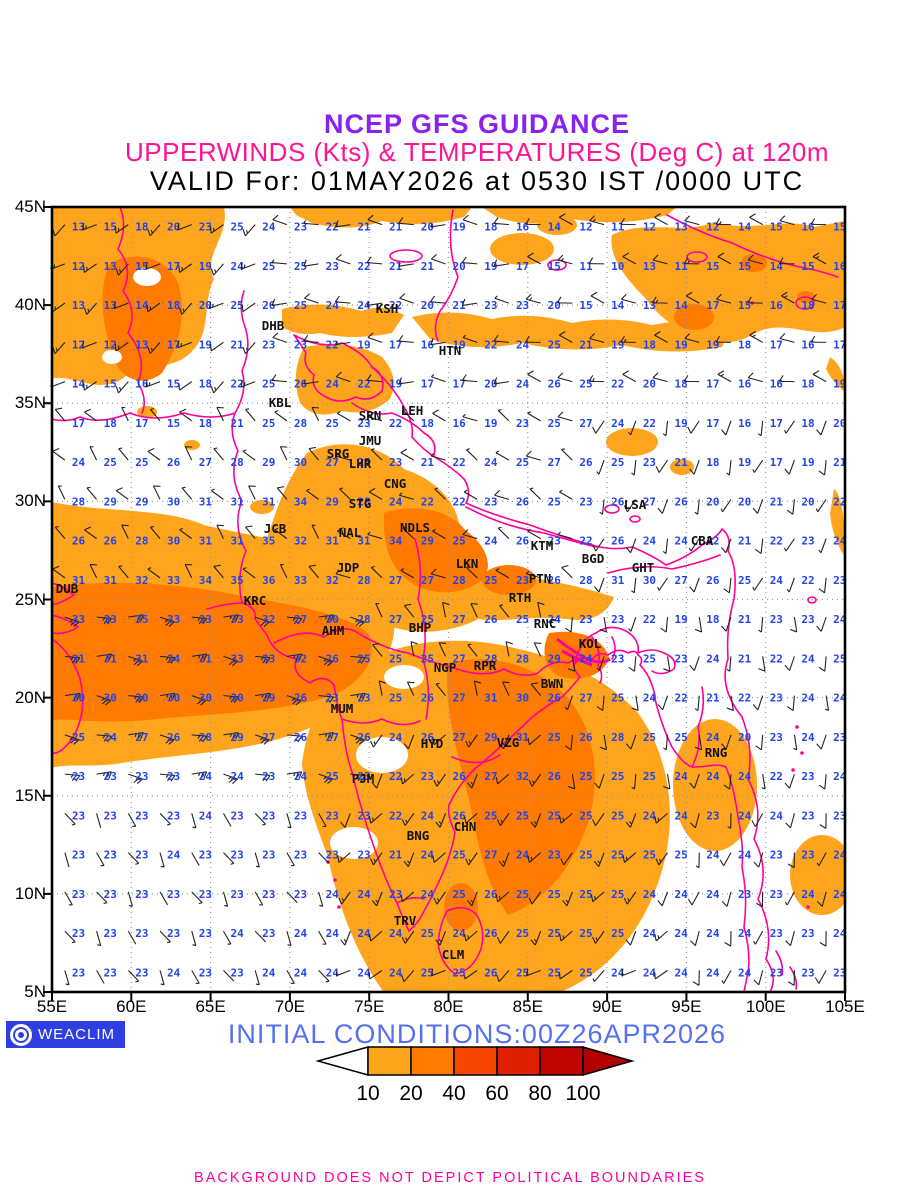  What do you see at coordinates (520, 597) in the screenshot?
I see `city-label-rth: RTH` at bounding box center [520, 597].